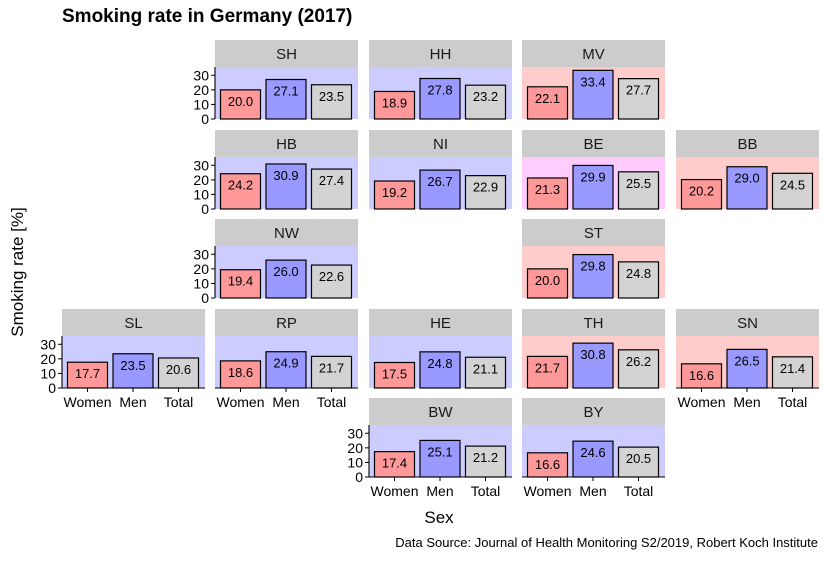 This screenshot has height=563, width=828. What do you see at coordinates (355, 462) in the screenshot?
I see `y-tick-label-bw-10: 10` at bounding box center [355, 462].